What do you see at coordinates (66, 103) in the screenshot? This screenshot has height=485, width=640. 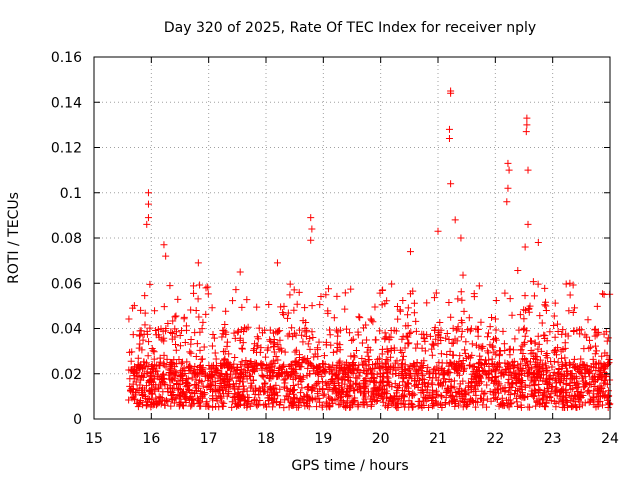 I see `y-tick-label: 0.14` at bounding box center [66, 103].